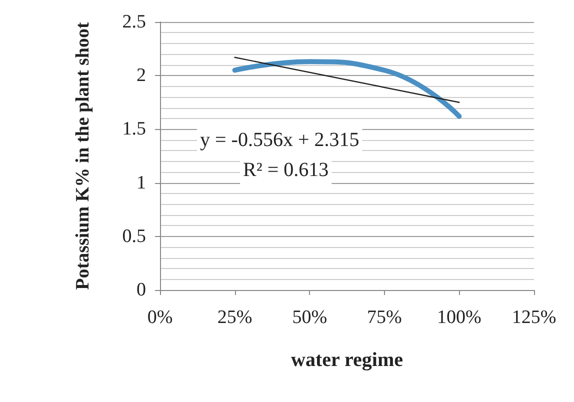  I want to click on x-tick-label: 125%, so click(534, 317).